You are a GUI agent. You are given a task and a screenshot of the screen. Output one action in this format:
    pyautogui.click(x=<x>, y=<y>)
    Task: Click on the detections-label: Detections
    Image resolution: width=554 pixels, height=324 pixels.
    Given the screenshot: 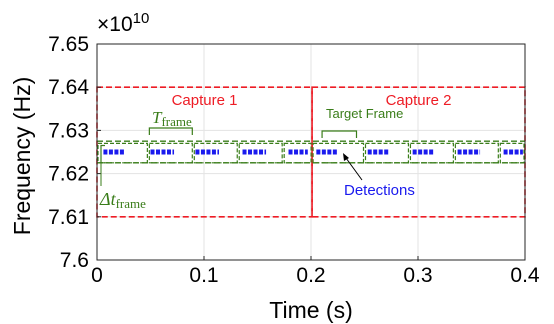 What is the action you would take?
    pyautogui.click(x=379, y=190)
    